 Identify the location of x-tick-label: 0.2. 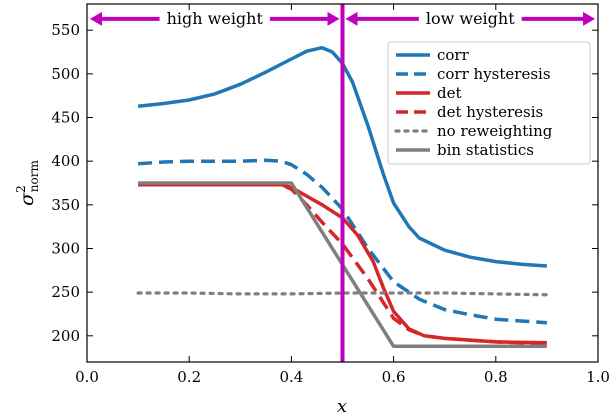
(189, 377).